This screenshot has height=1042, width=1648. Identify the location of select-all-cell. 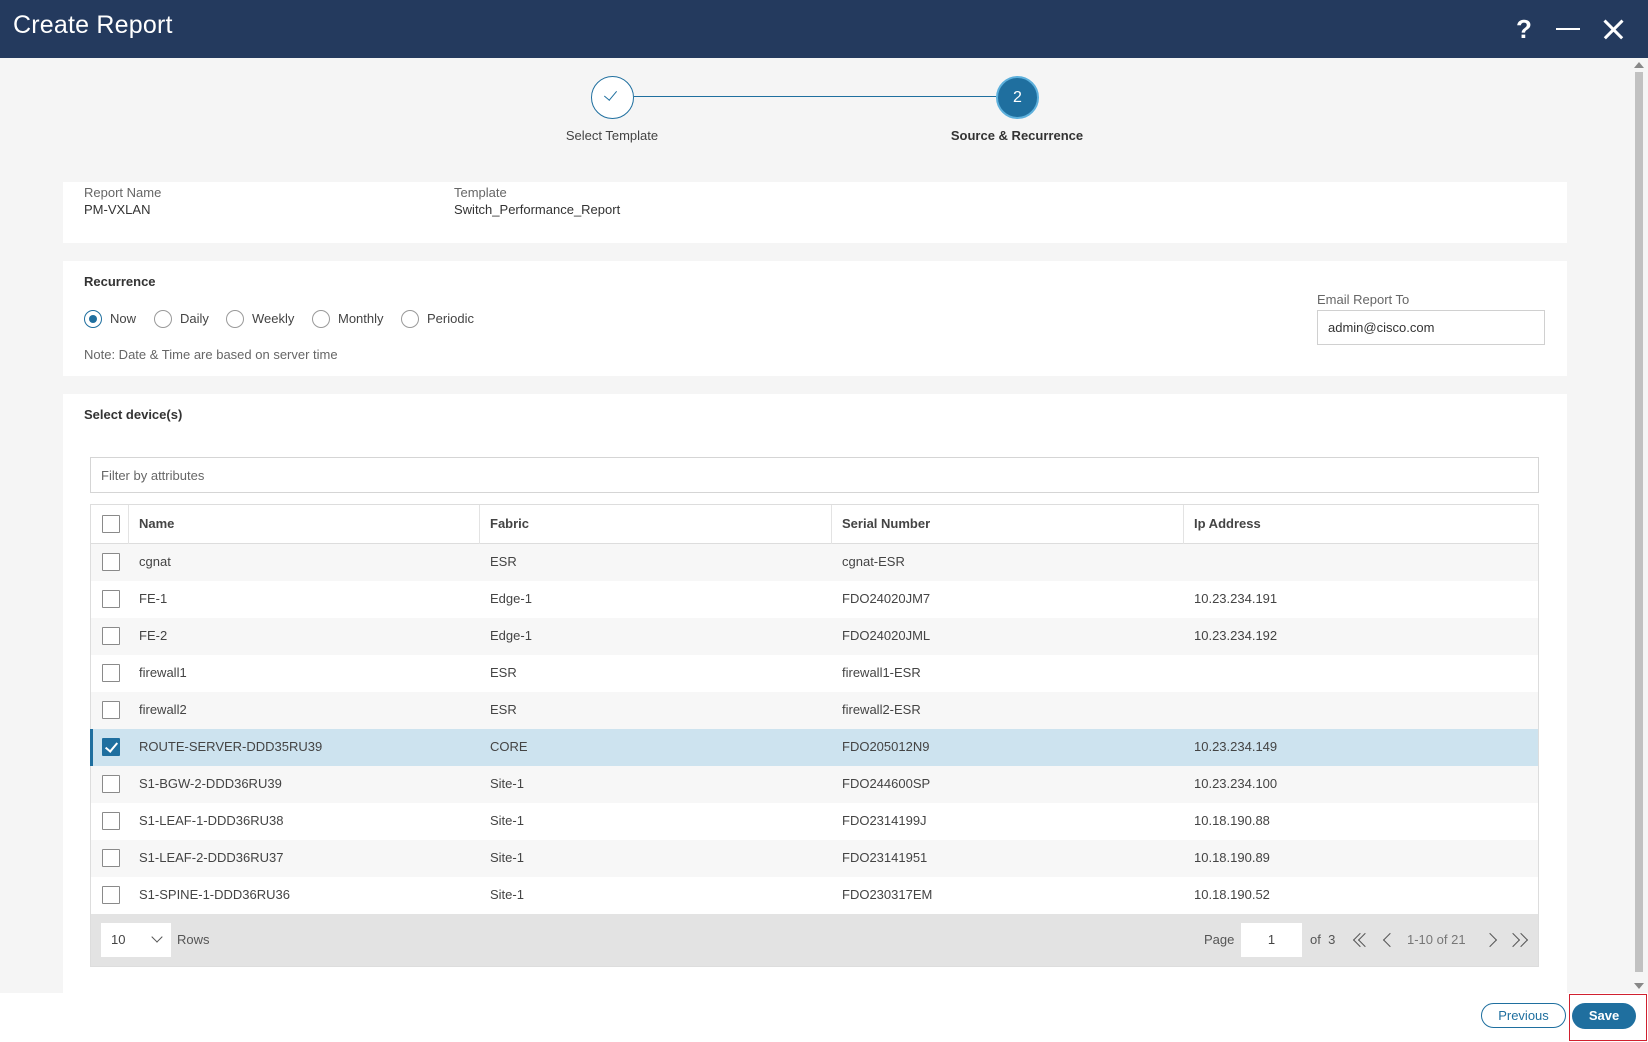
(110, 524).